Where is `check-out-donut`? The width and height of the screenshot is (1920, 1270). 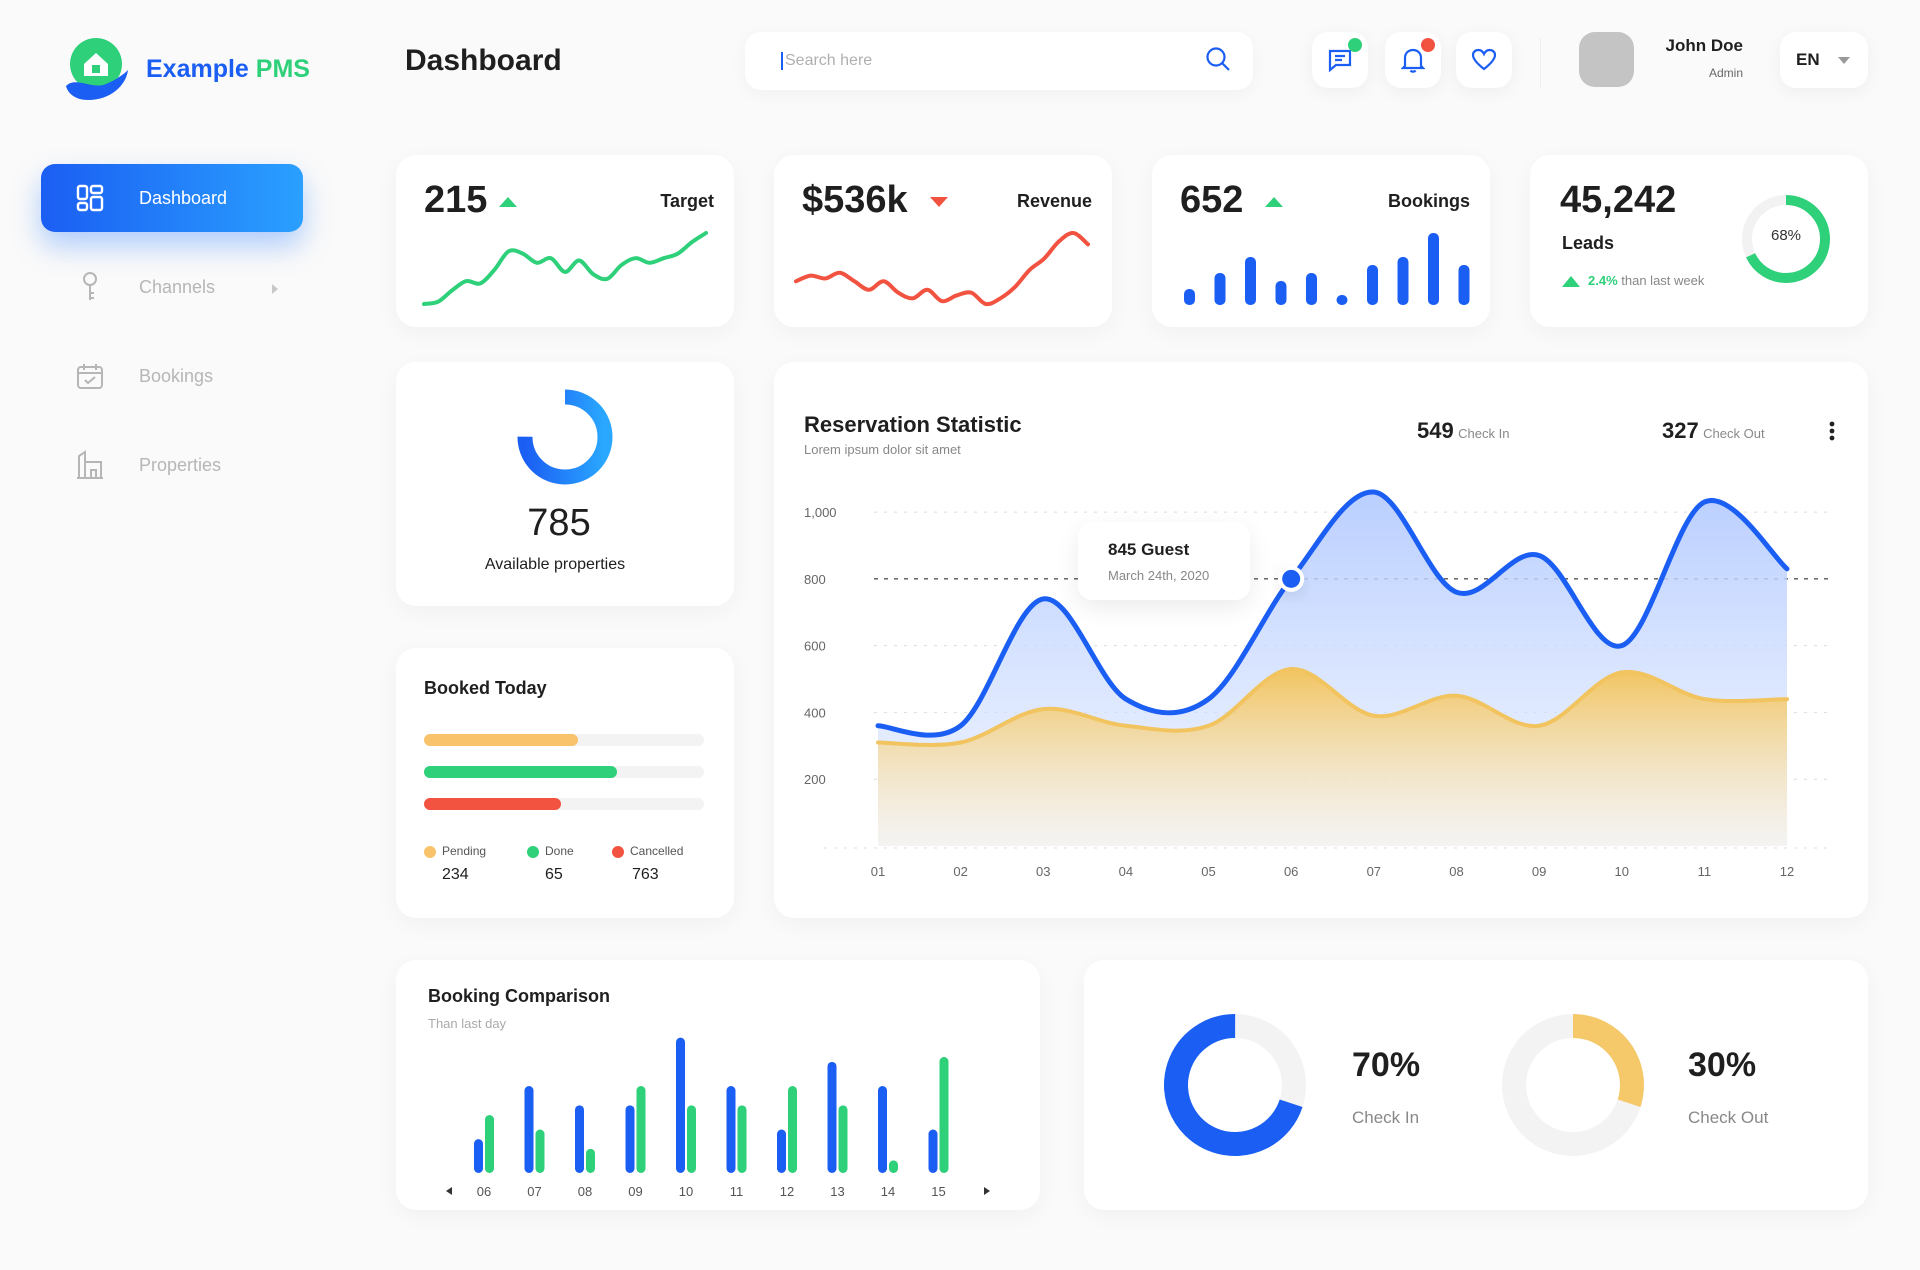 check-out-donut is located at coordinates (1573, 1085).